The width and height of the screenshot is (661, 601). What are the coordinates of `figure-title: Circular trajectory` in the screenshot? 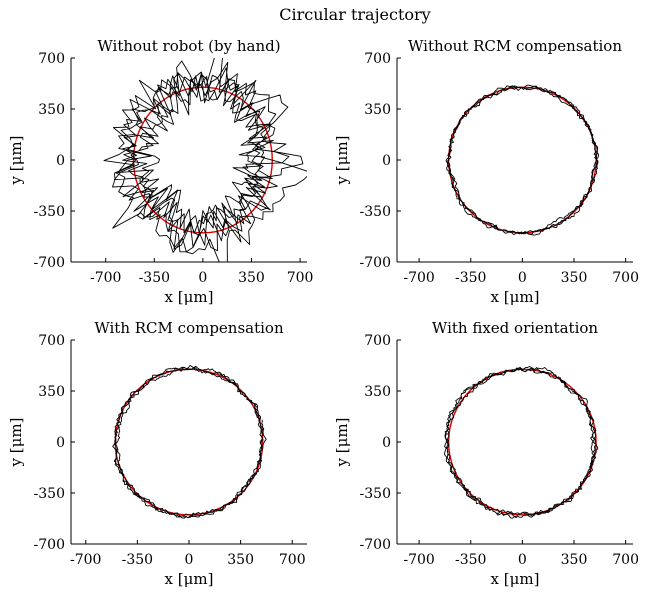 It's located at (354, 14).